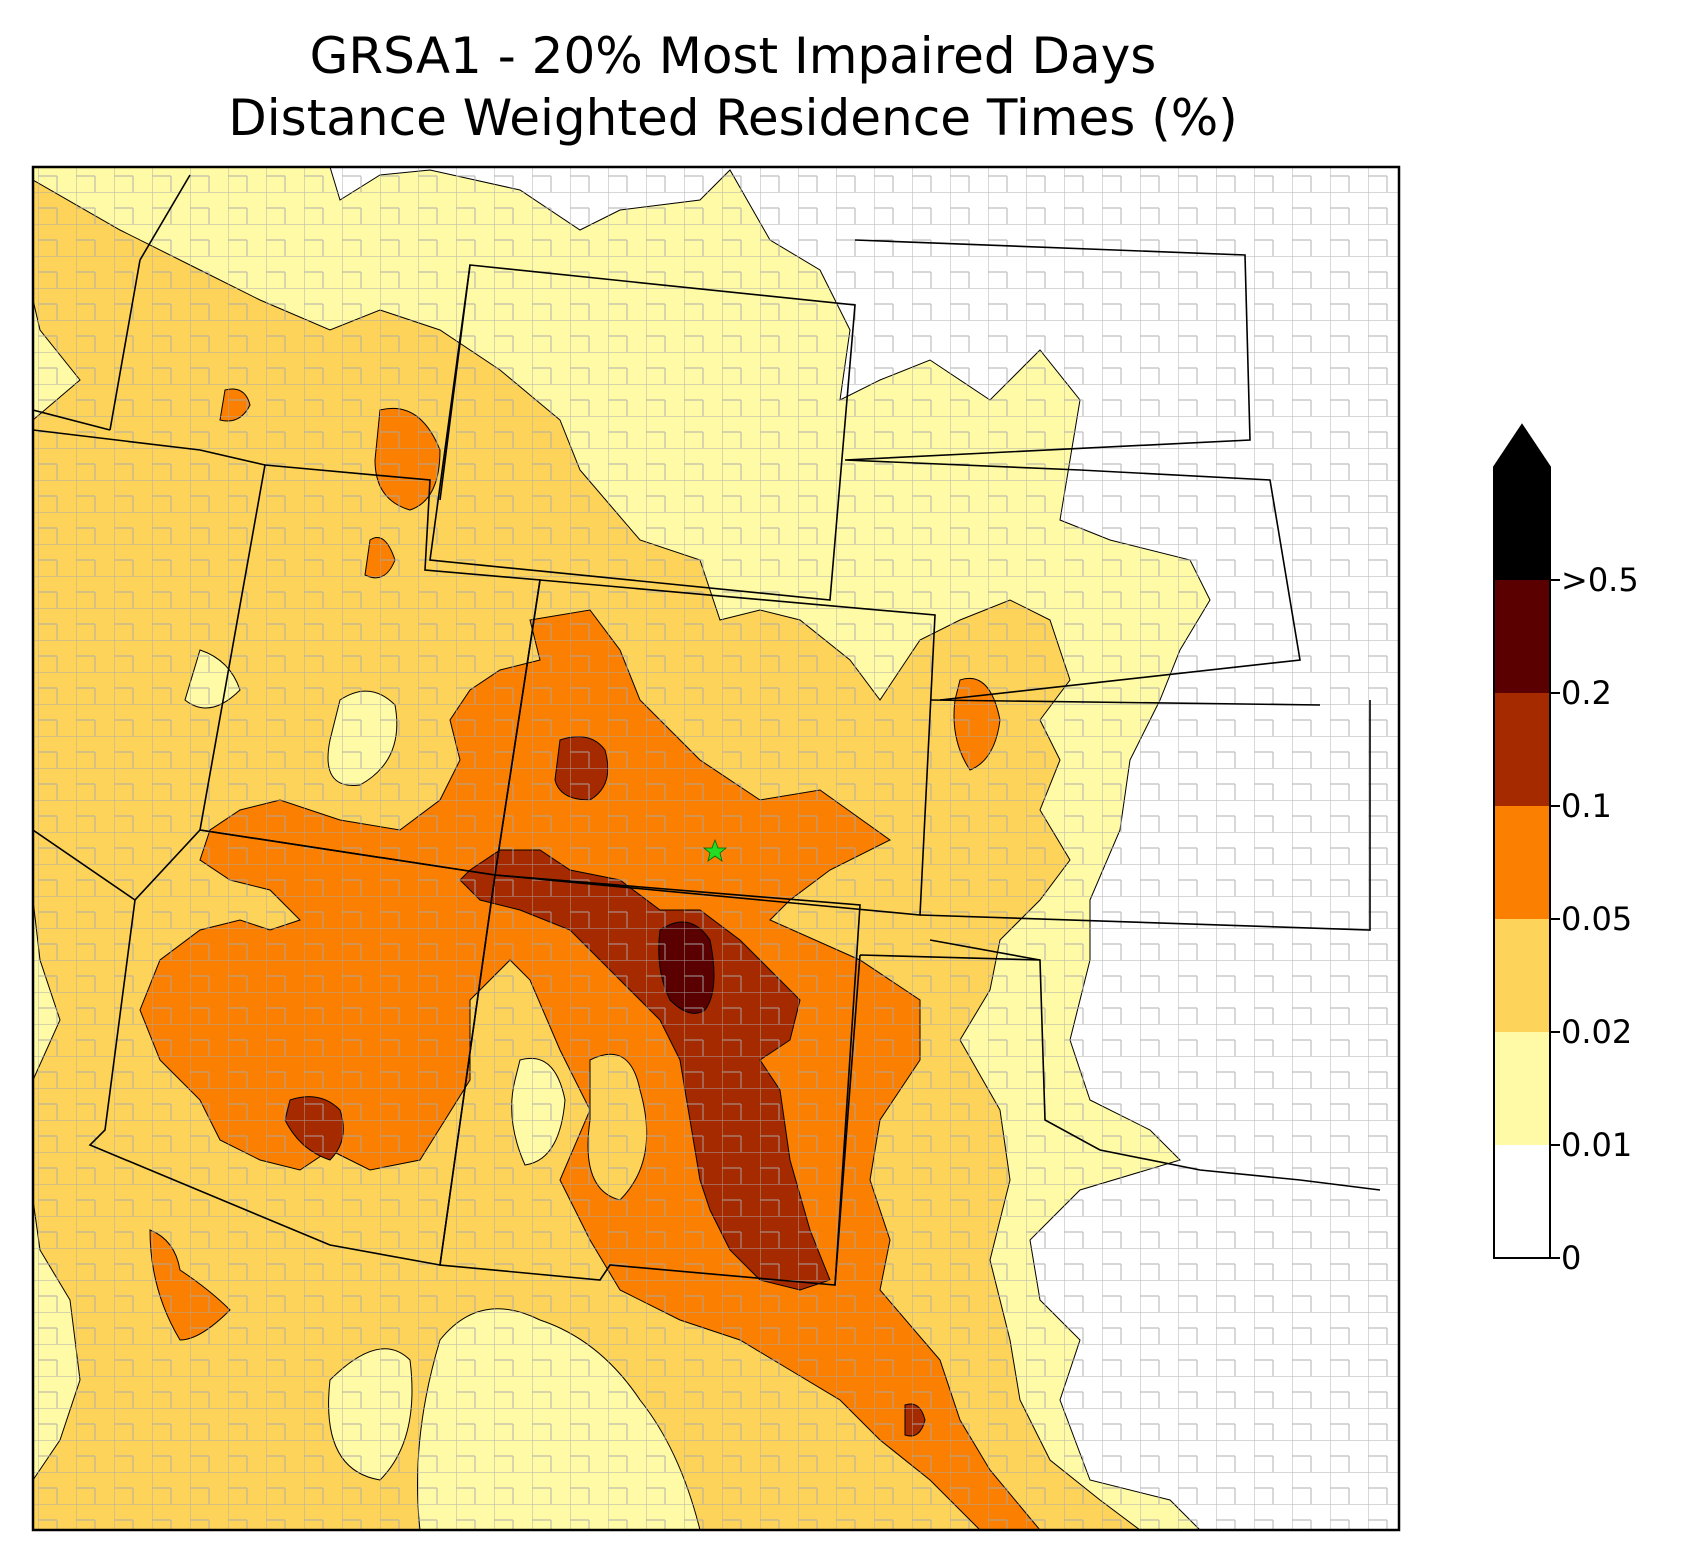 Image resolution: width=1684 pixels, height=1558 pixels. What do you see at coordinates (733, 56) in the screenshot?
I see `map-title: GRSA1 - 20% Most Impaired Days` at bounding box center [733, 56].